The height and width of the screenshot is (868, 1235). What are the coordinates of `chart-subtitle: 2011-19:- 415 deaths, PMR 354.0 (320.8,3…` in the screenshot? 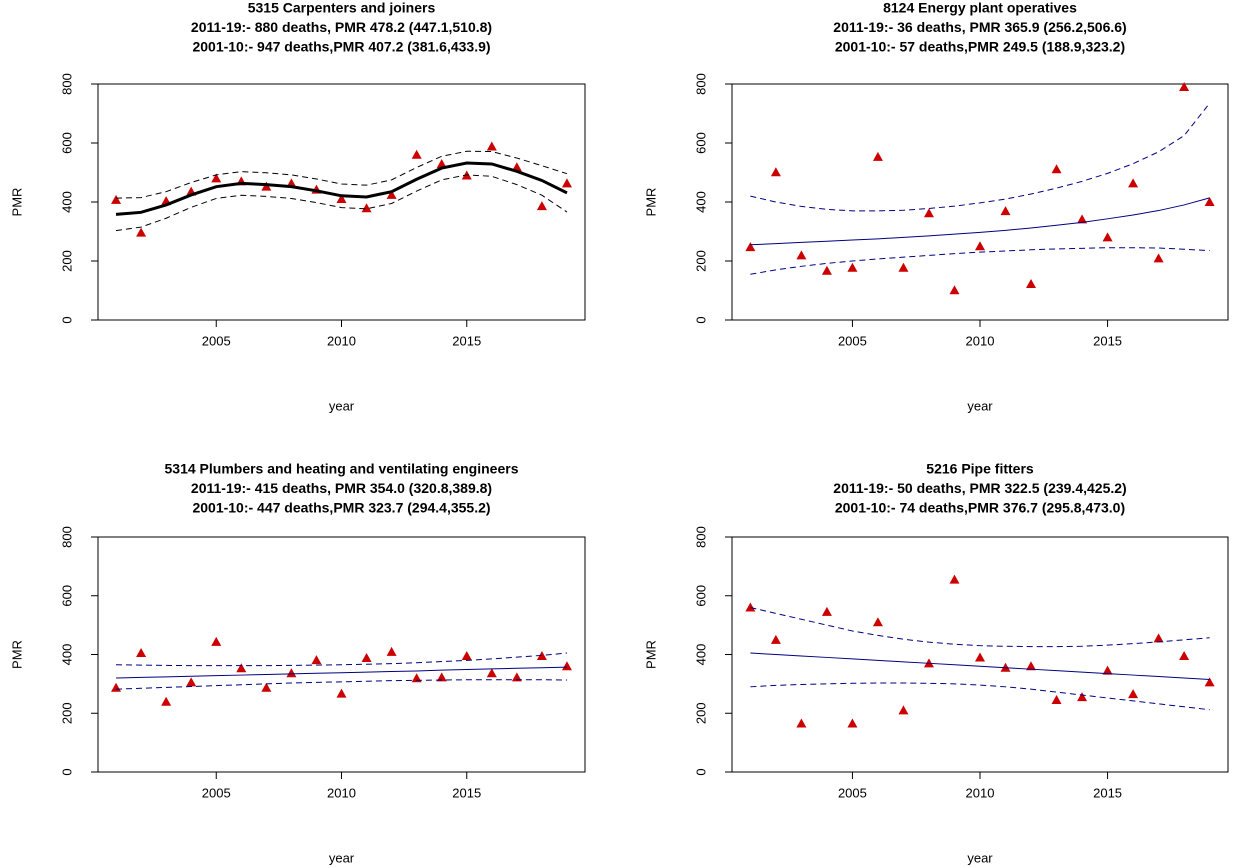 It's located at (341, 488).